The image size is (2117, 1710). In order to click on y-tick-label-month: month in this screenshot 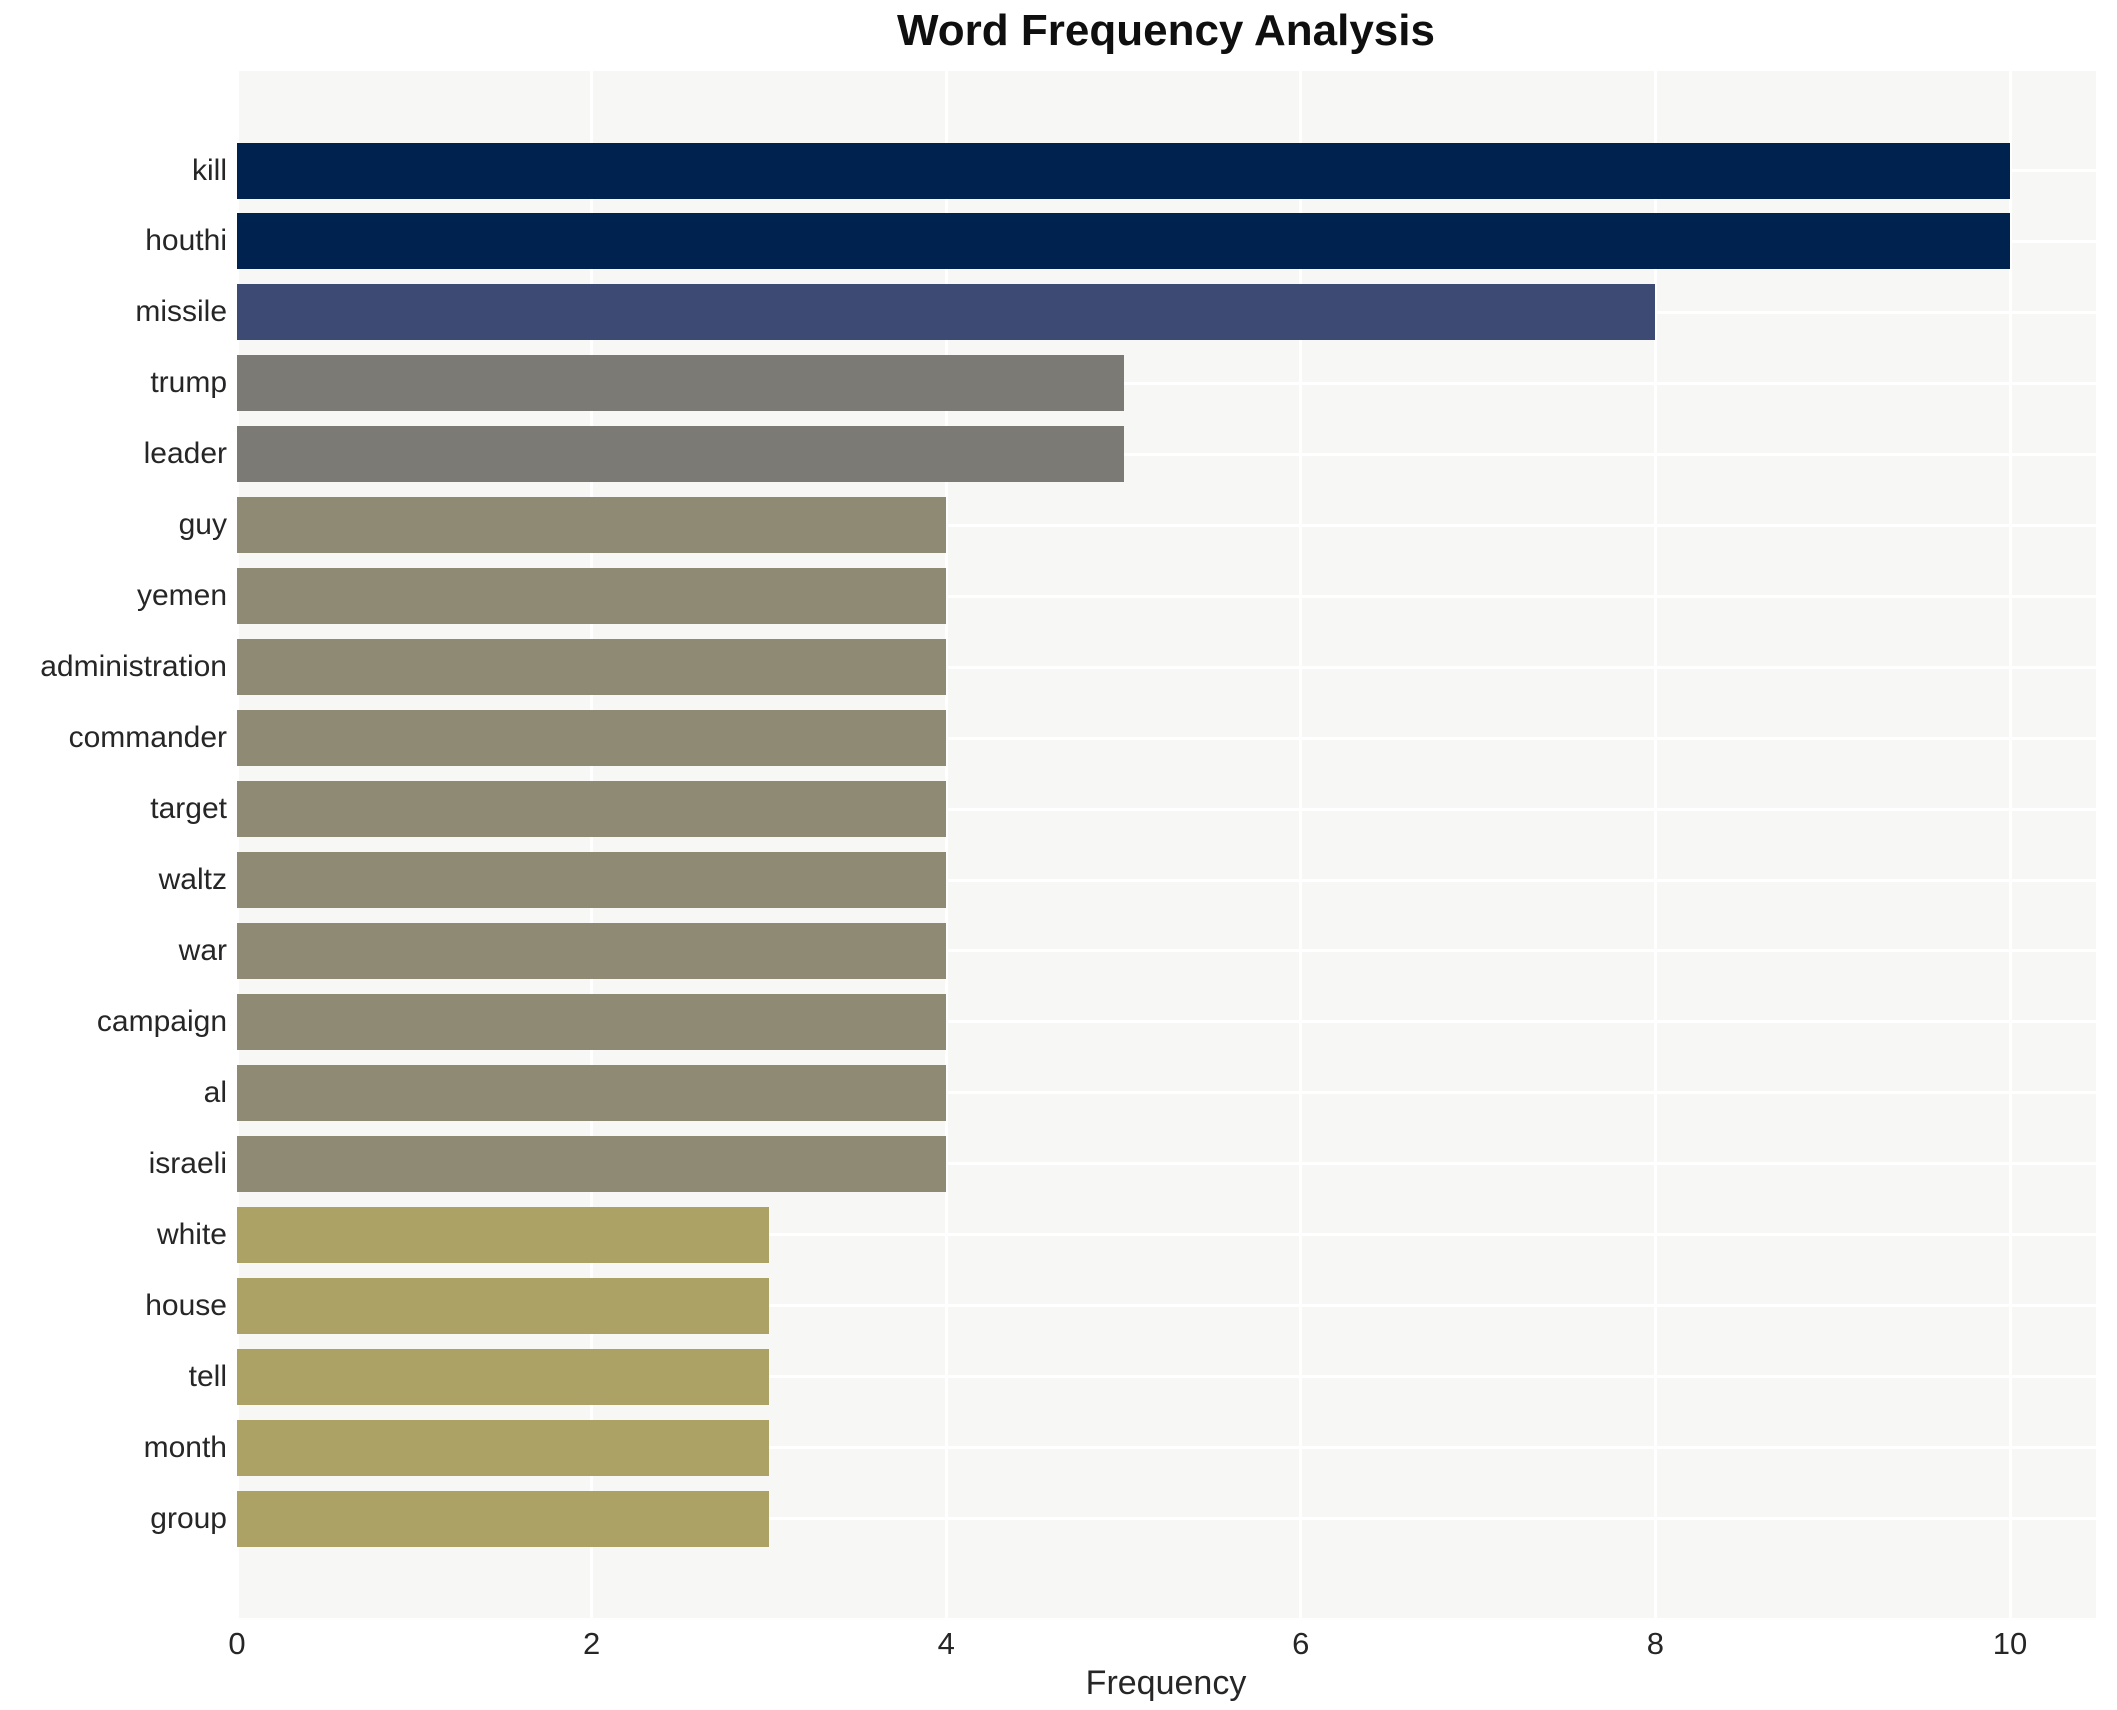, I will do `click(185, 1447)`.